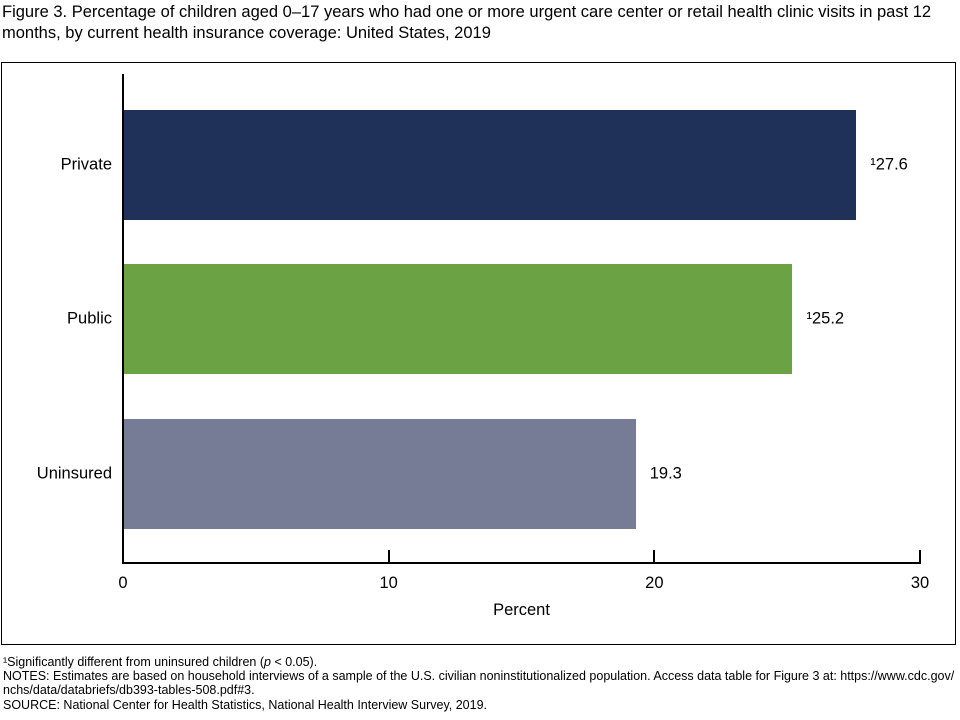 The height and width of the screenshot is (720, 960). Describe the element at coordinates (123, 319) in the screenshot. I see `y-axis-line` at that location.